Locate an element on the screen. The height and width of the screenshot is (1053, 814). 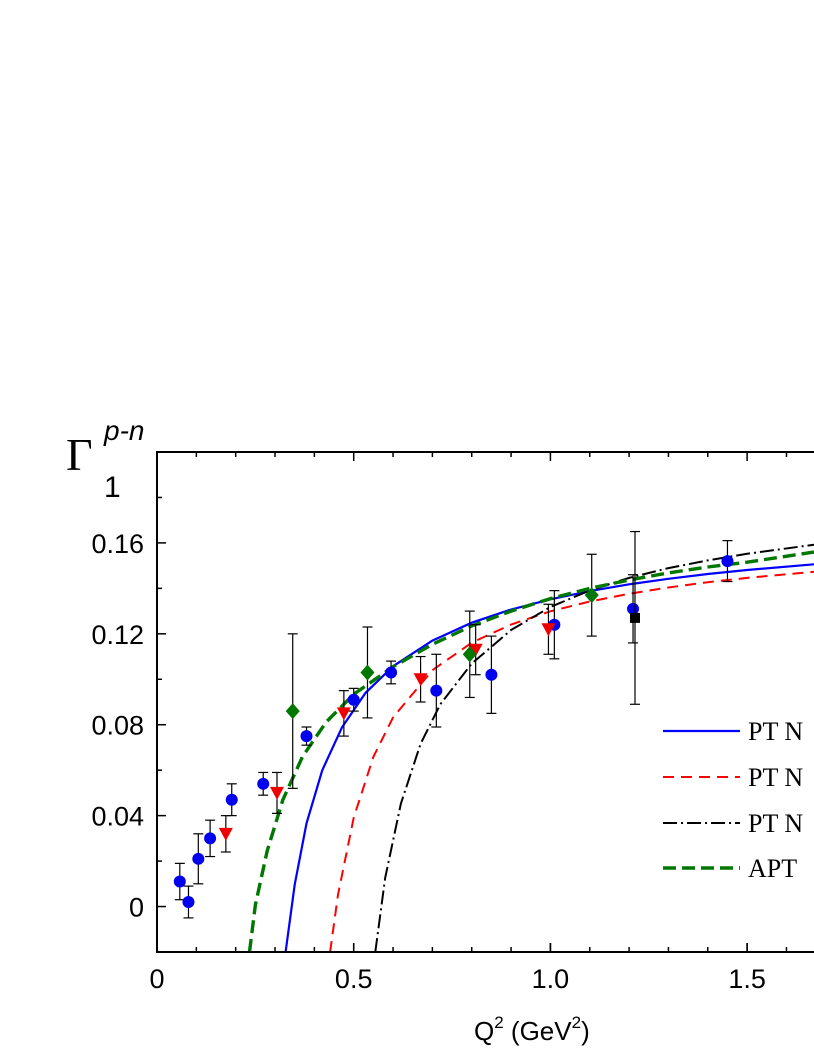
x-tick-label: 0 is located at coordinates (156, 979).